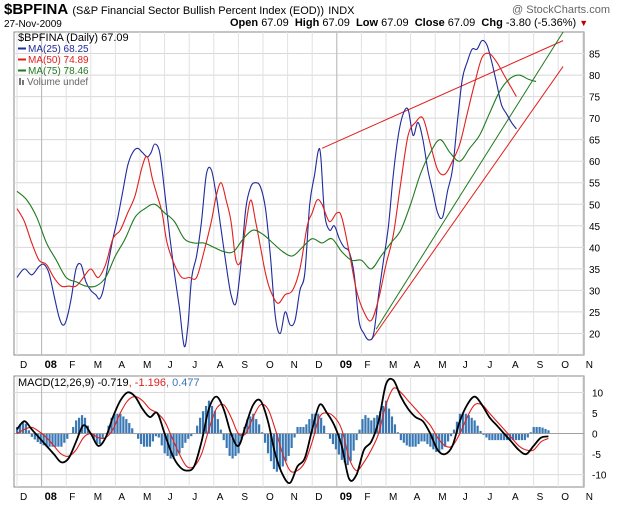 The width and height of the screenshot is (620, 507). I want to click on macd-x-month-label: 09, so click(346, 497).